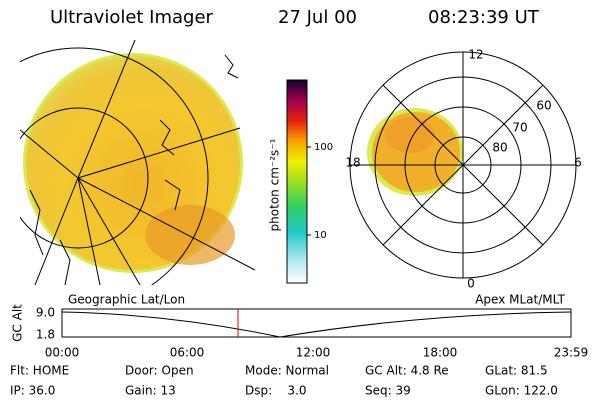 This screenshot has height=400, width=600. What do you see at coordinates (18, 323) in the screenshot?
I see `timeline-axis-label: GC Alt` at bounding box center [18, 323].